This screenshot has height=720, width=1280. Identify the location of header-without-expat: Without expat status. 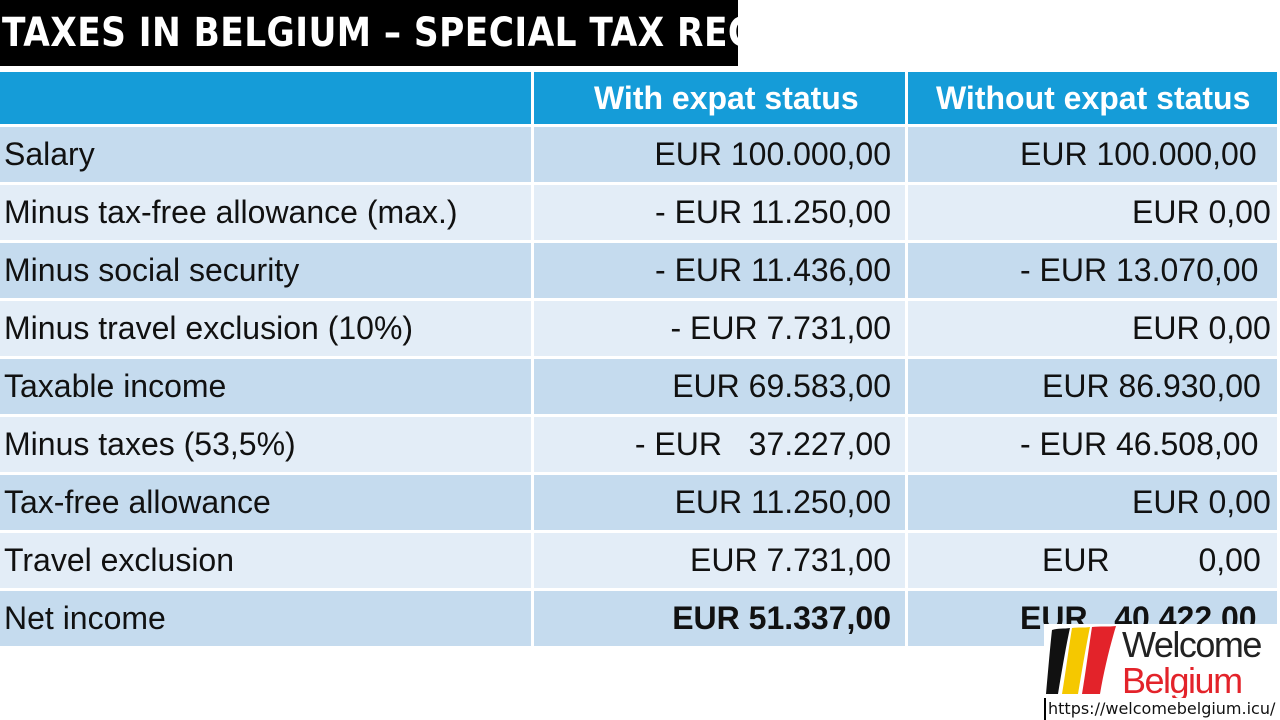
(1094, 99).